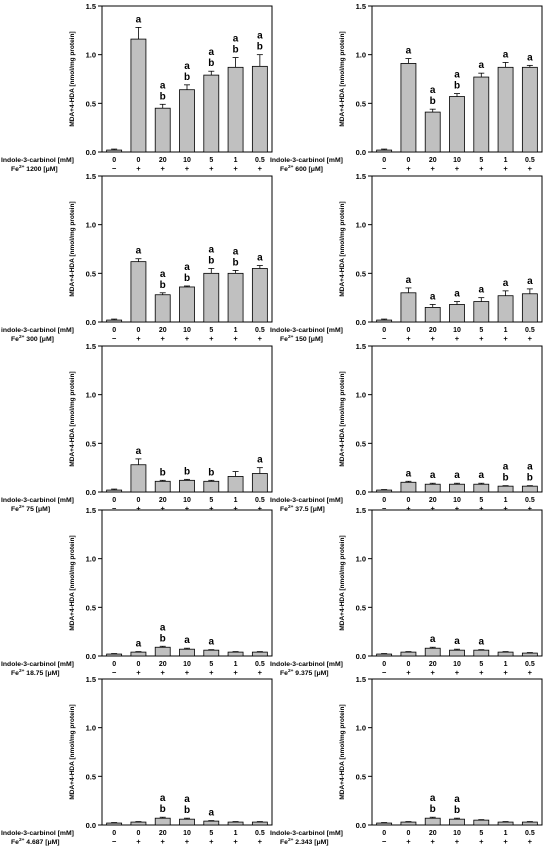 This screenshot has height=854, width=550. I want to click on row-label-iron: Fe2+ 37.5 [μM], so click(302, 508).